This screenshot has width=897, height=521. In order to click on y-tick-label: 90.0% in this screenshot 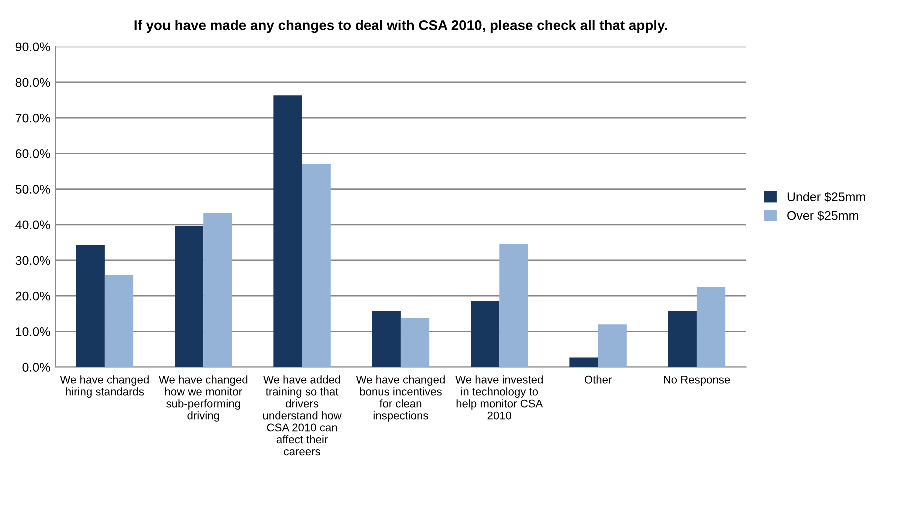, I will do `click(33, 47)`.